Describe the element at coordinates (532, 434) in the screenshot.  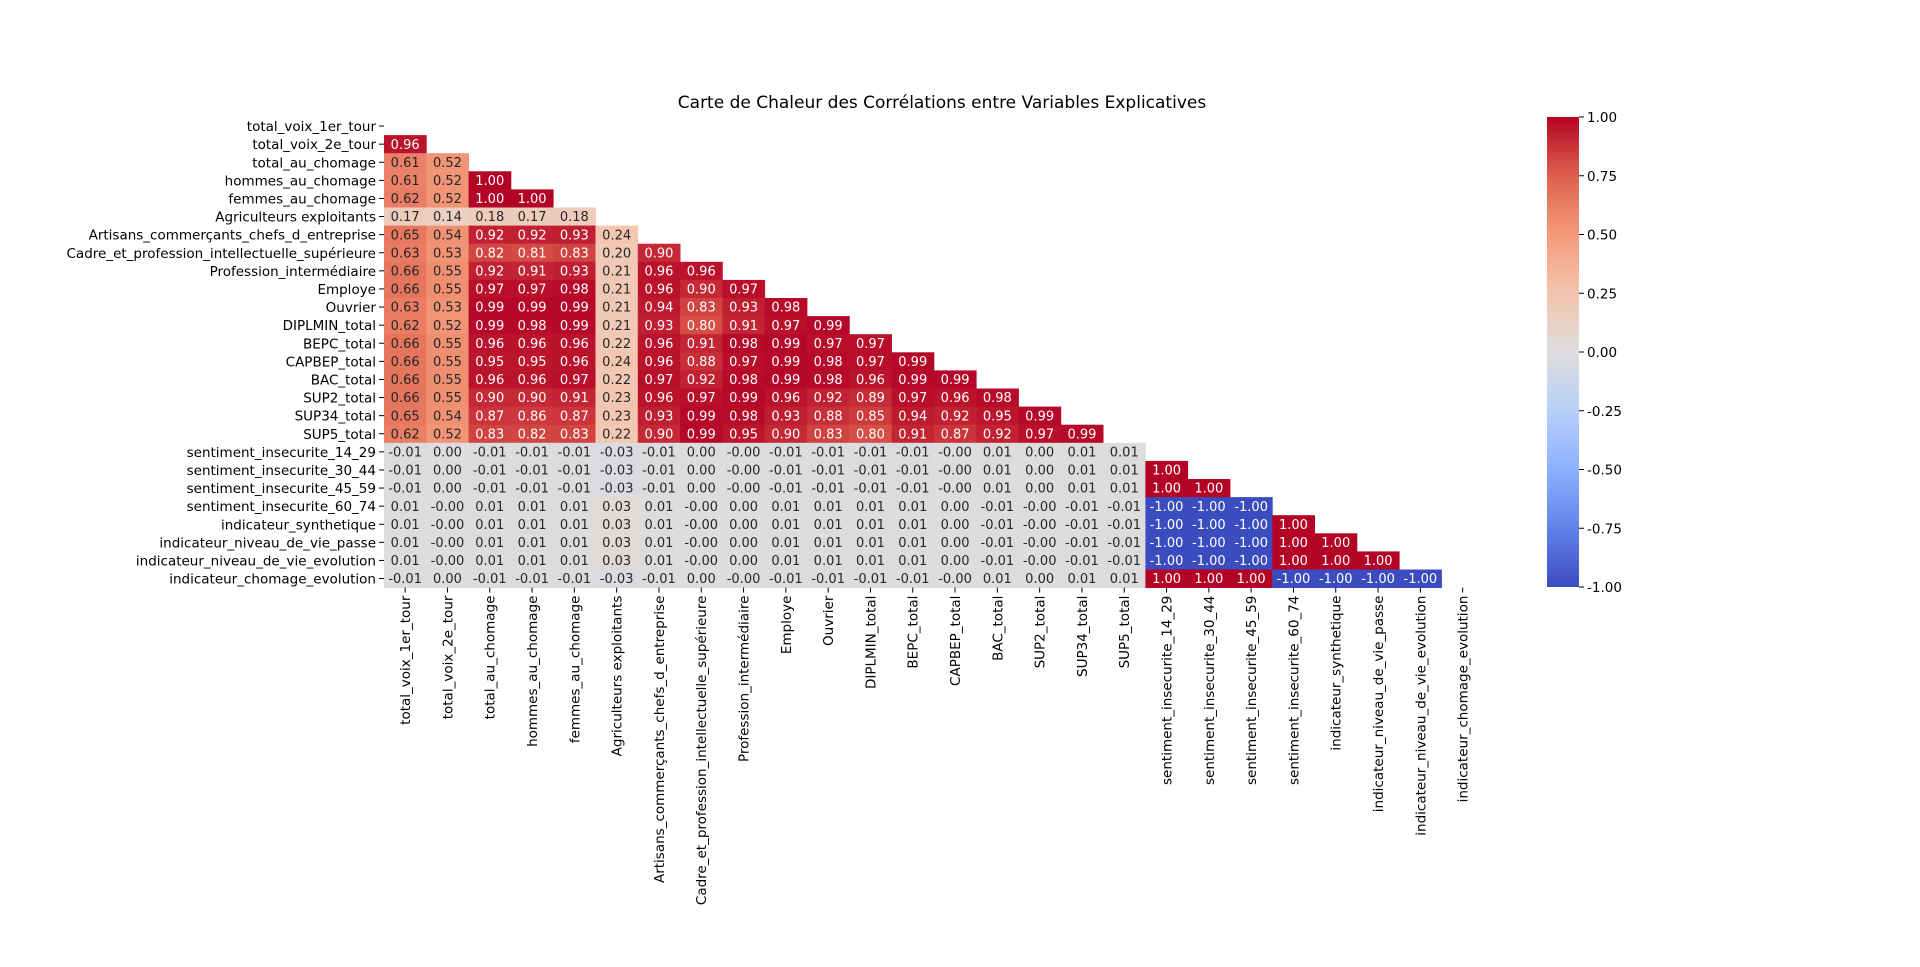
I see `cell-value-label: 0.82` at that location.